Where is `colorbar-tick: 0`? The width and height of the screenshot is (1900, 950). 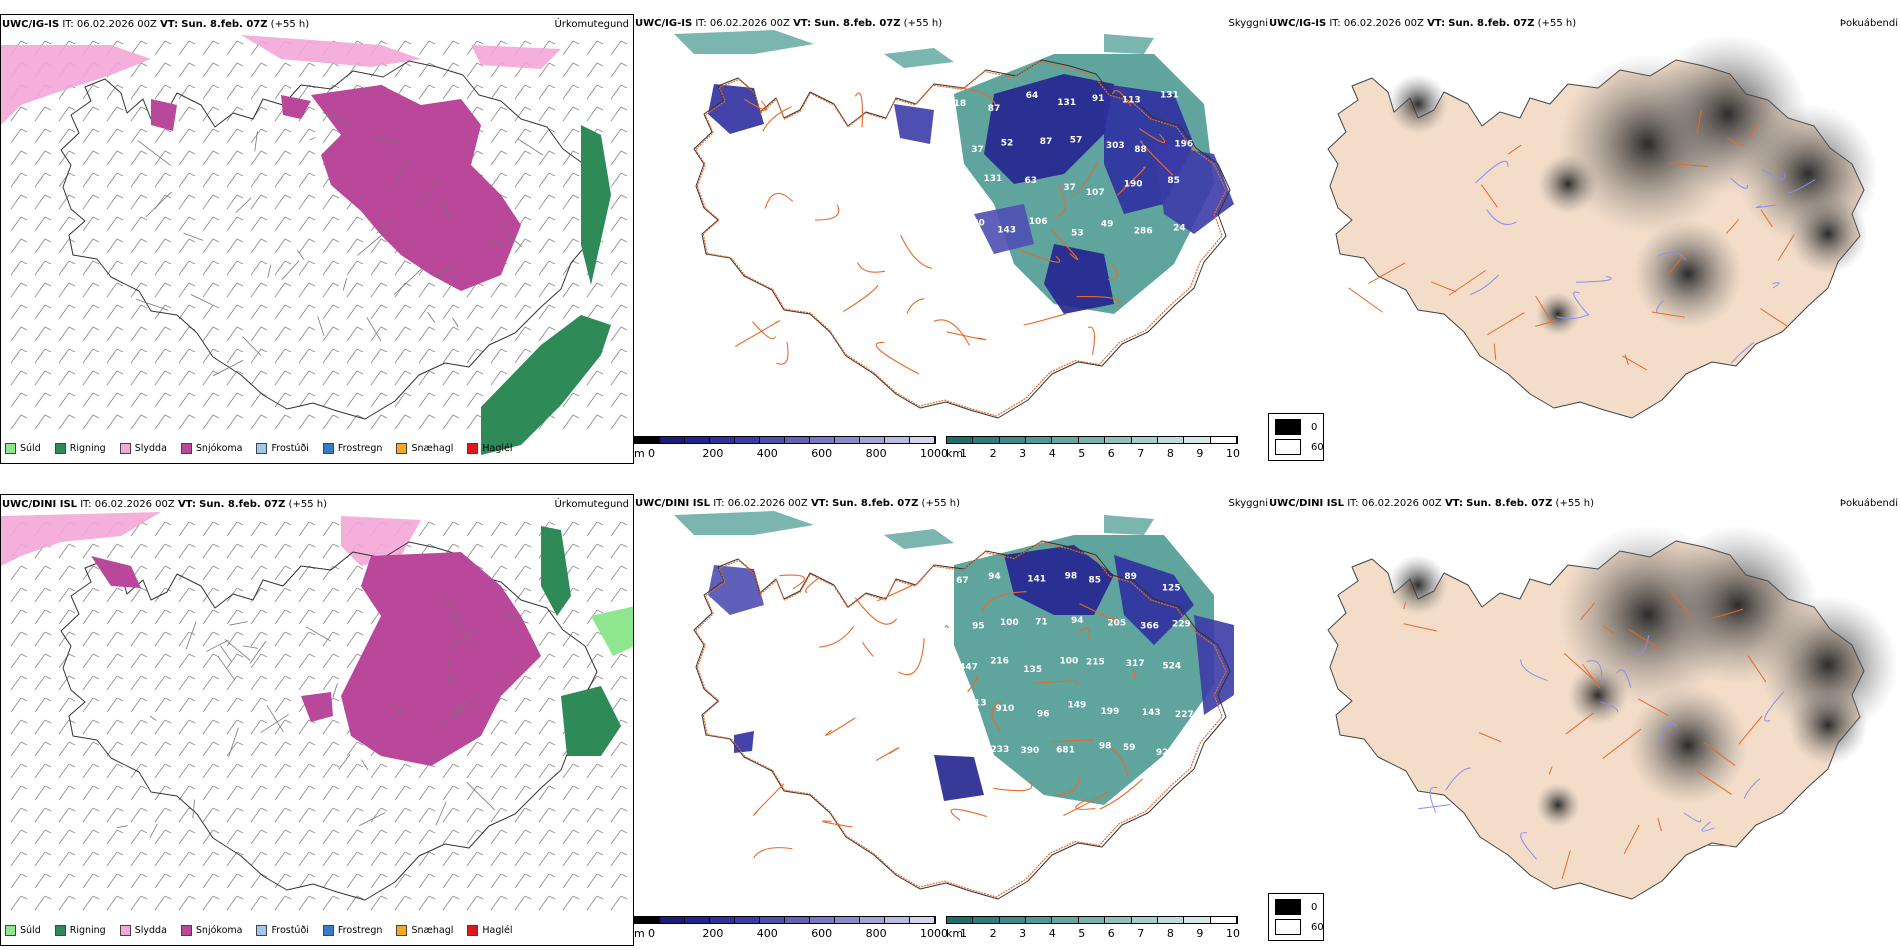
colorbar-tick: 0 is located at coordinates (651, 453).